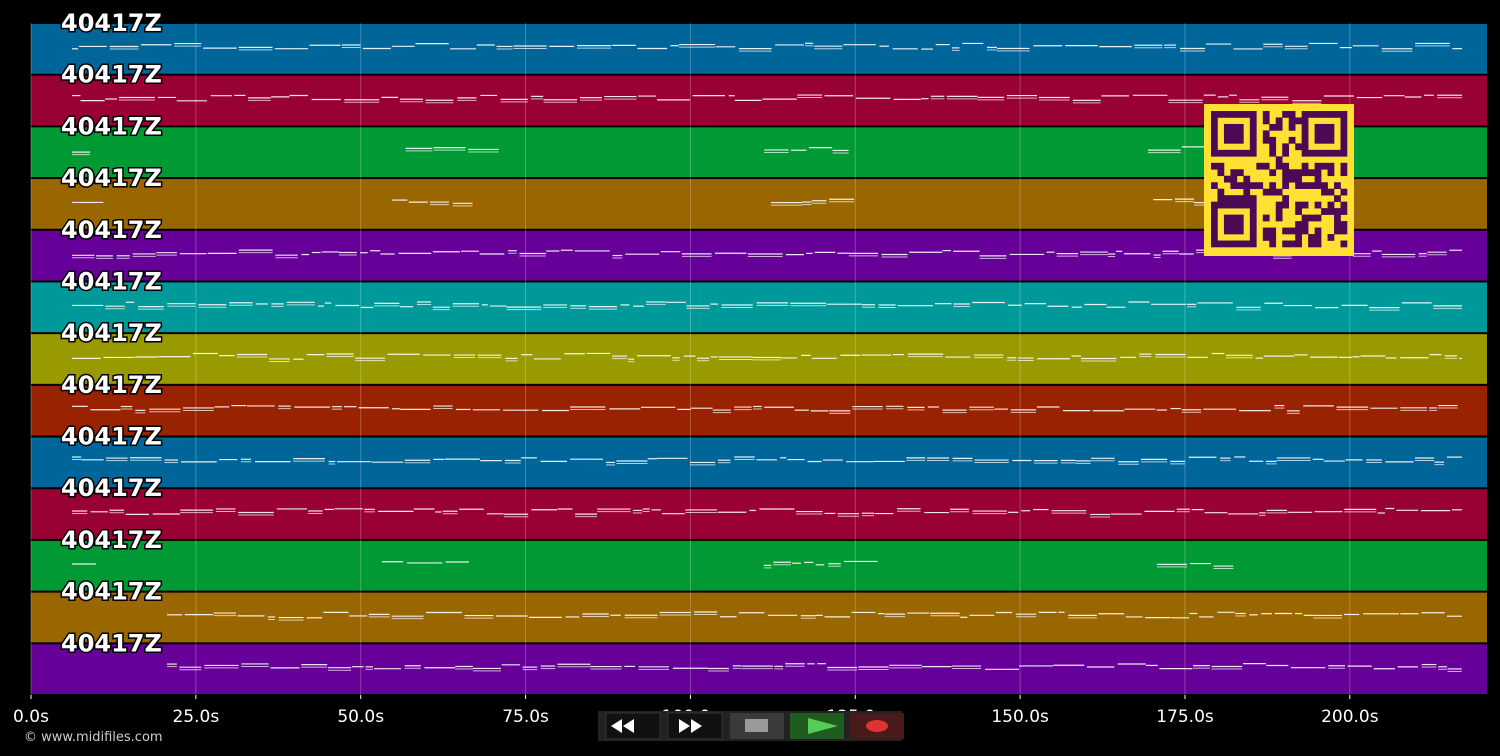  I want to click on credit: © www.midifiles.com, so click(93, 737).